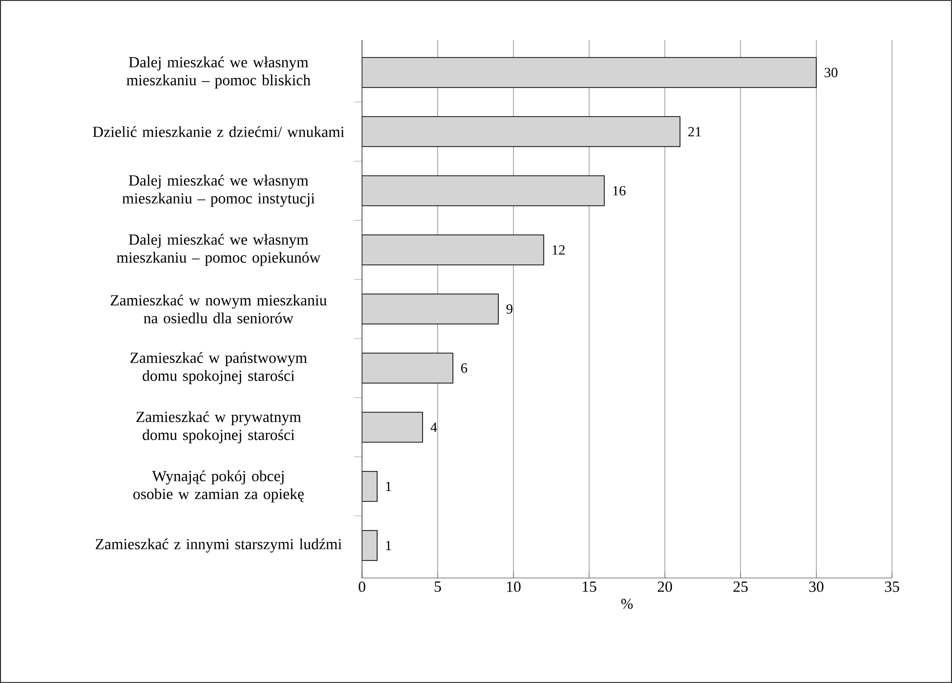 The height and width of the screenshot is (683, 952). Describe the element at coordinates (816, 587) in the screenshot. I see `x-tick-label: 30` at that location.